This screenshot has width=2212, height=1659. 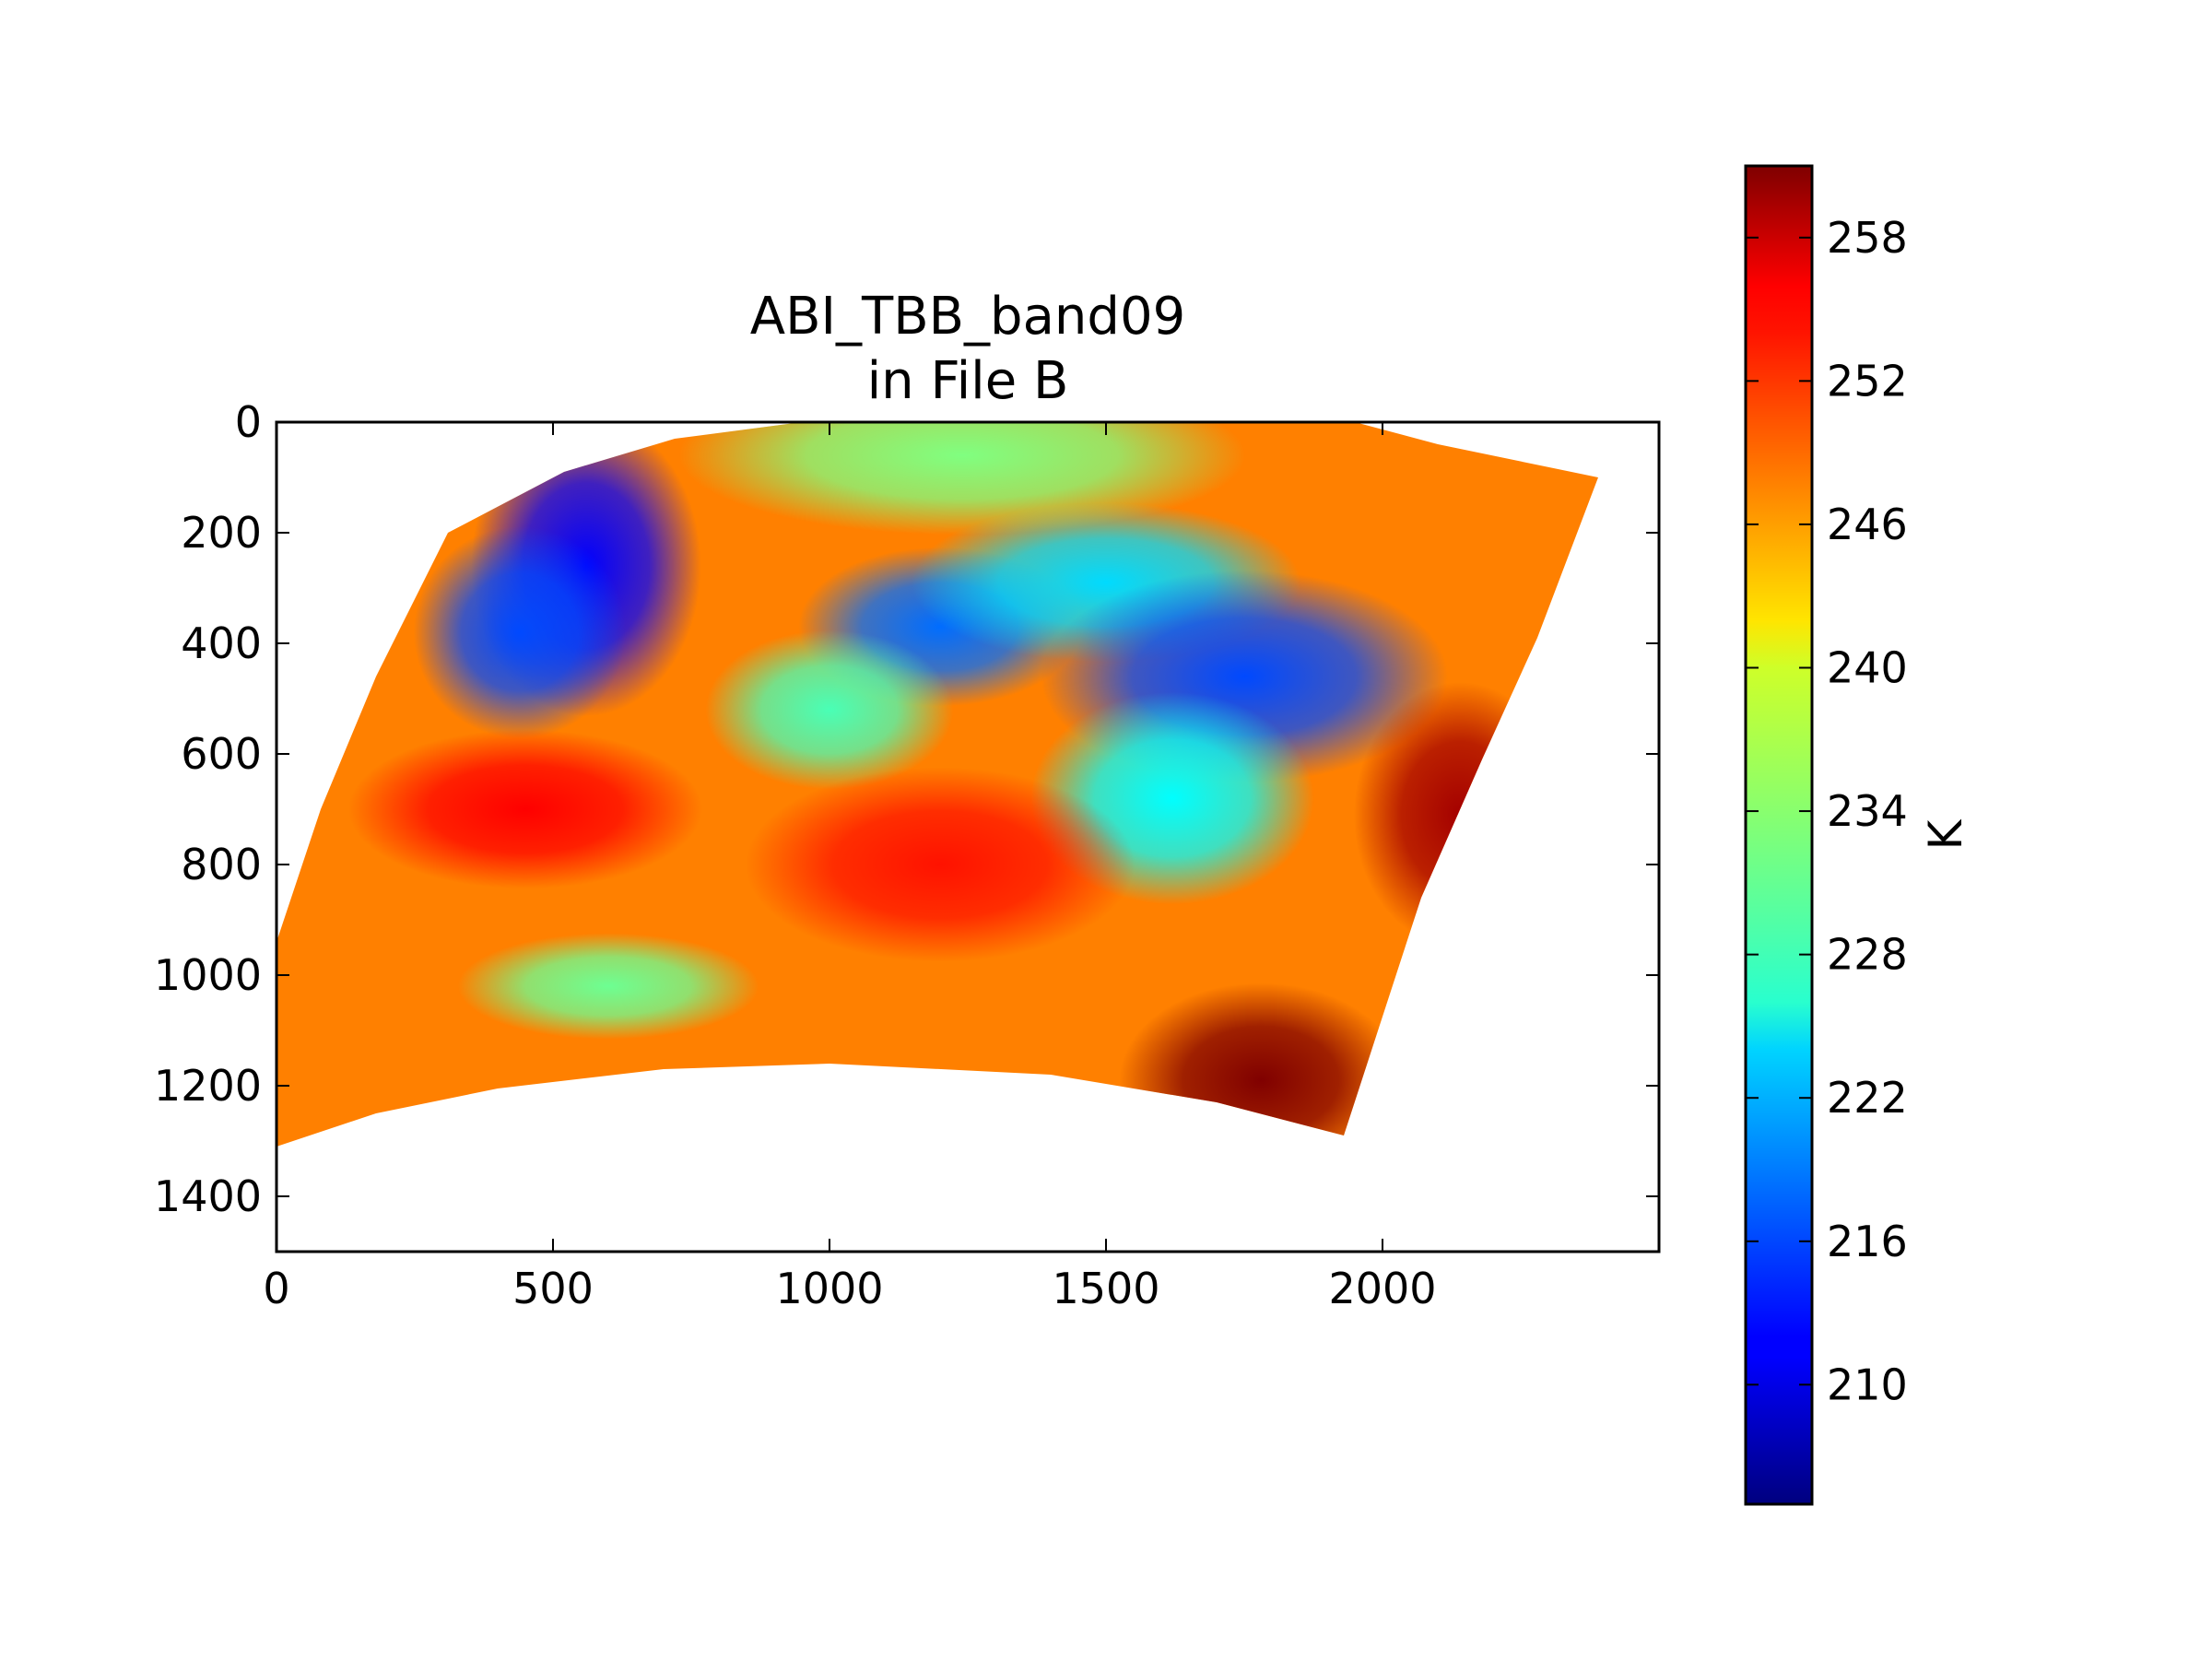 I want to click on y-tick-label: 400, so click(x=221, y=643).